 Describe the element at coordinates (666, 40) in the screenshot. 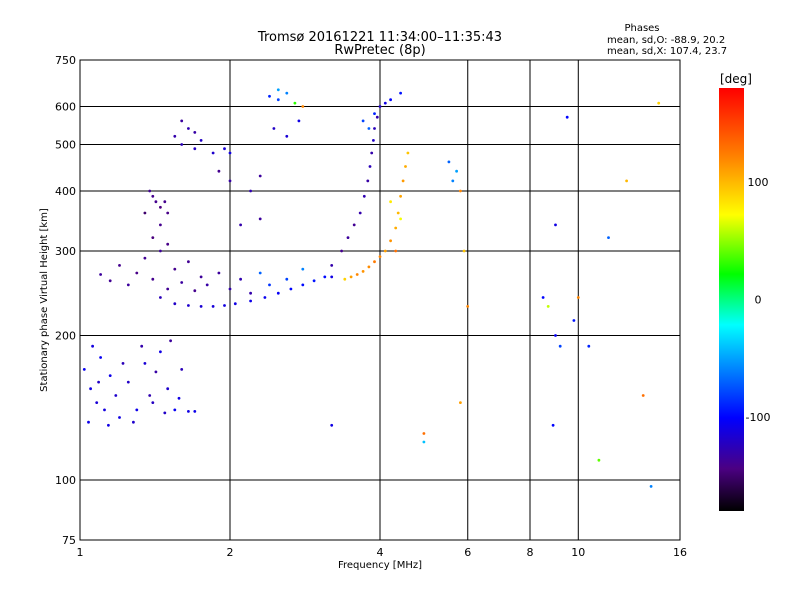

I see `stats-o-mode: mean, sd,O: -88.9, 20.2` at that location.